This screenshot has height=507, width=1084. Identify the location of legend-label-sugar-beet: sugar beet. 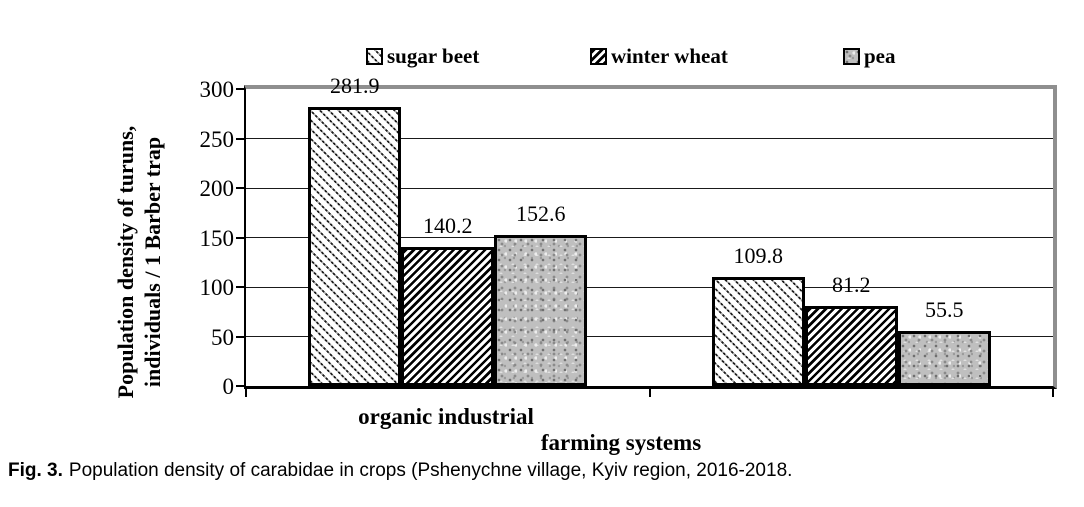
(433, 56).